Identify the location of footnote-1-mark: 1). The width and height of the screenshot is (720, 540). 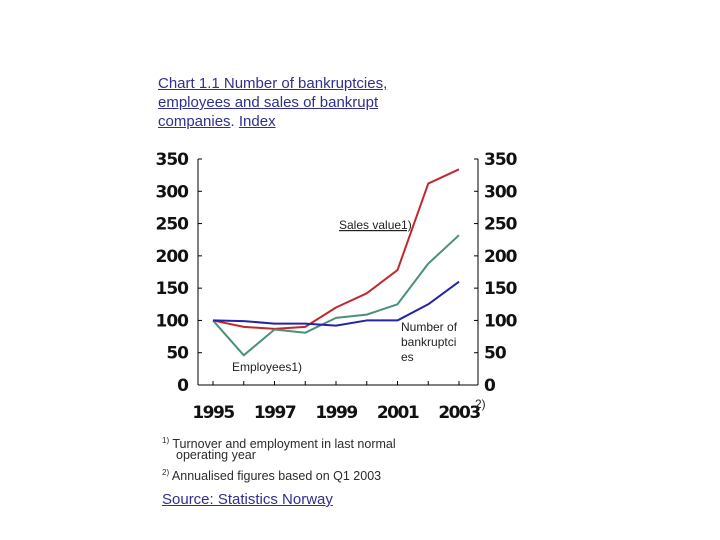
(166, 440).